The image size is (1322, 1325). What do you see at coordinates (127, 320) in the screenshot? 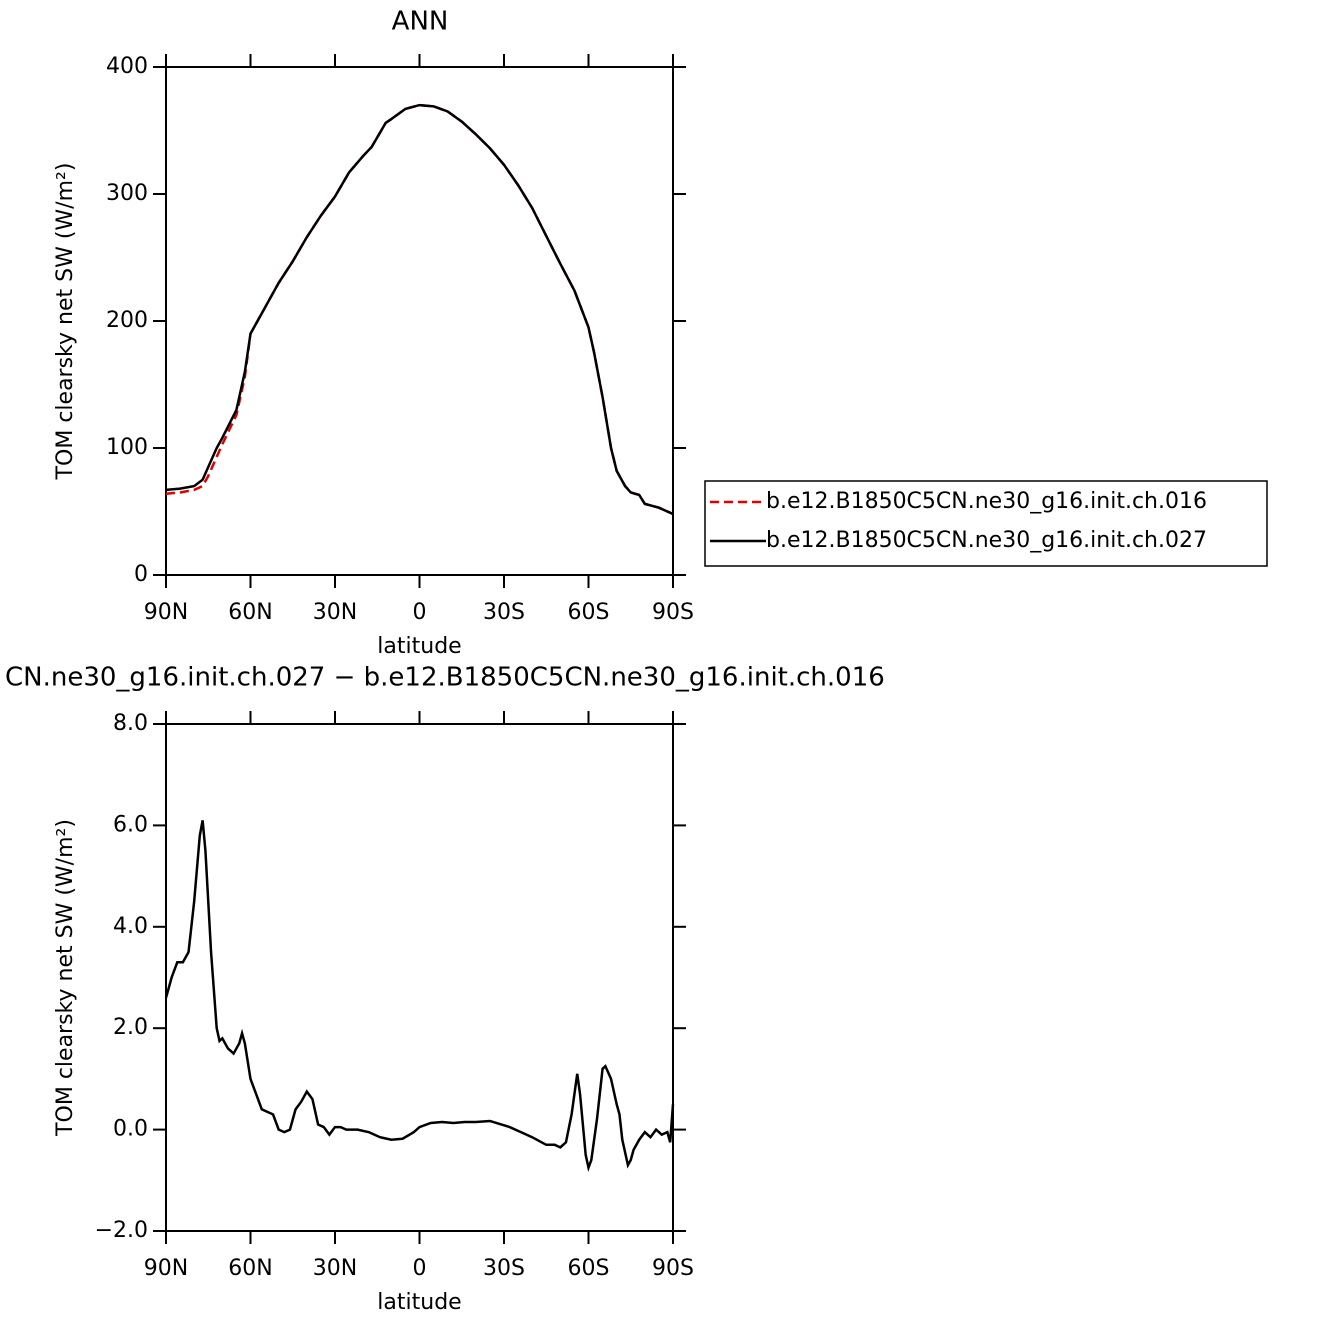
I see `y-tick-label: 200` at bounding box center [127, 320].